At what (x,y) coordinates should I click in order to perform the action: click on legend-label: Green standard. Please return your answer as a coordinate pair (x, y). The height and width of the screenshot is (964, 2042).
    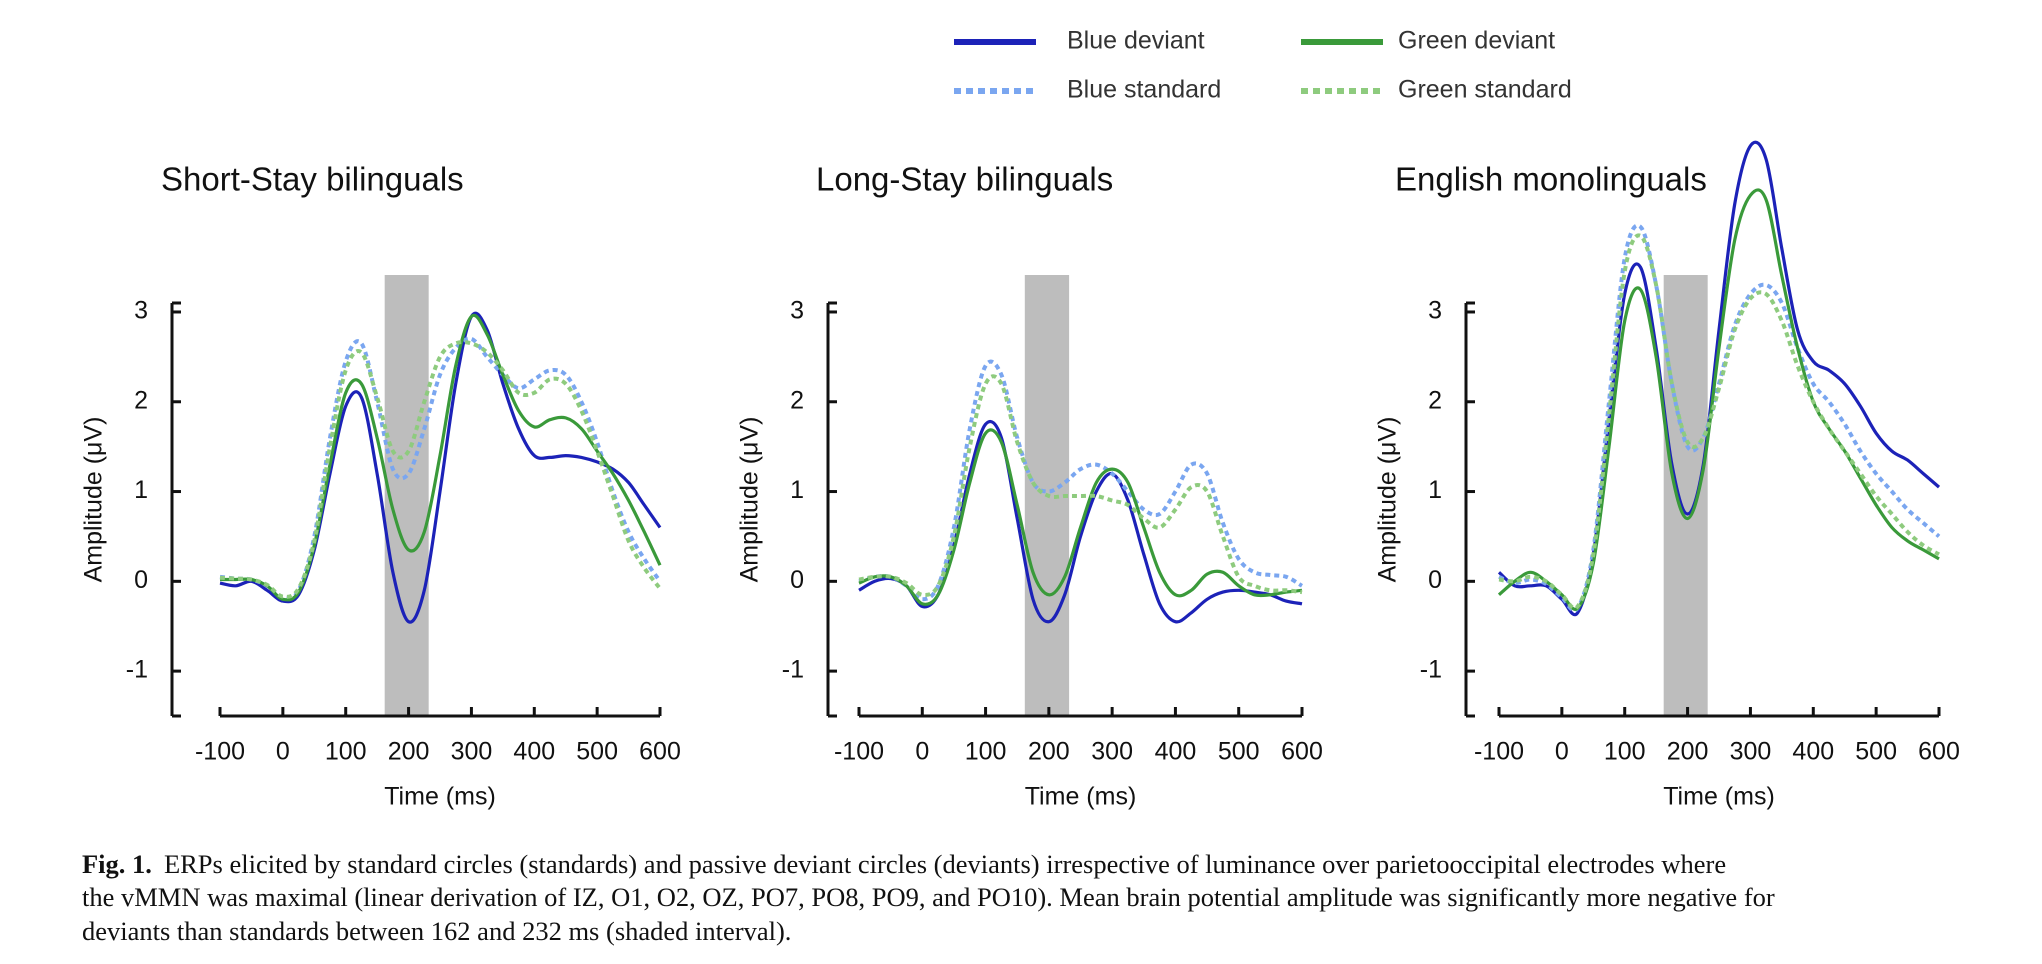
    Looking at the image, I should click on (1485, 90).